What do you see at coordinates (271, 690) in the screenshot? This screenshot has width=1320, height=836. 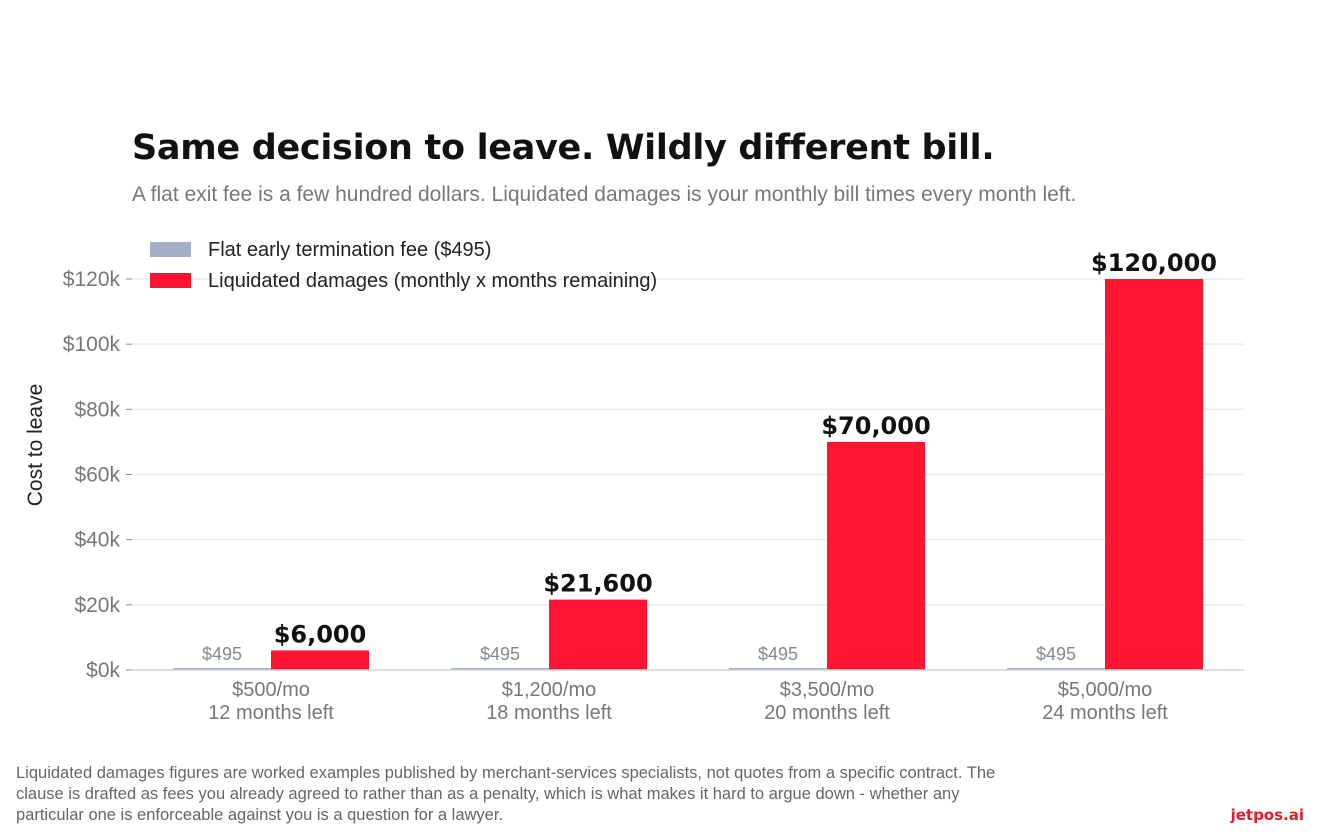 I see `x-tick-label: $500/mo` at bounding box center [271, 690].